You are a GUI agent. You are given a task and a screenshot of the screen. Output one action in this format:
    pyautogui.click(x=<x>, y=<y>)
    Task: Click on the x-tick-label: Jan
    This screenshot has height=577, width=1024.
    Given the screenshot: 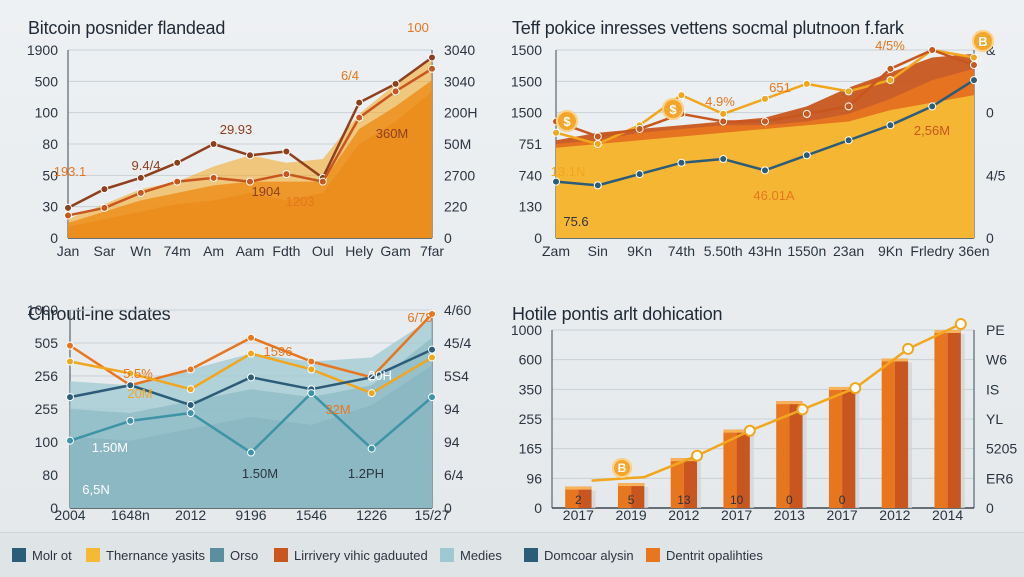 What is the action you would take?
    pyautogui.click(x=68, y=251)
    